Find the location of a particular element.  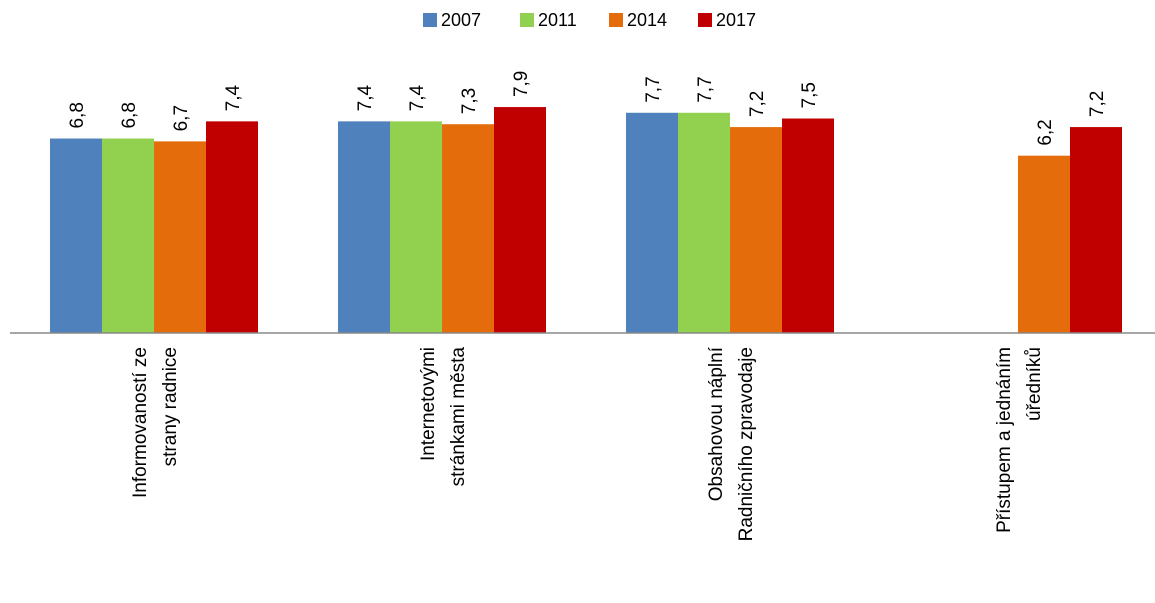

category-label-1-line1: Informovaností ze is located at coordinates (140, 422).